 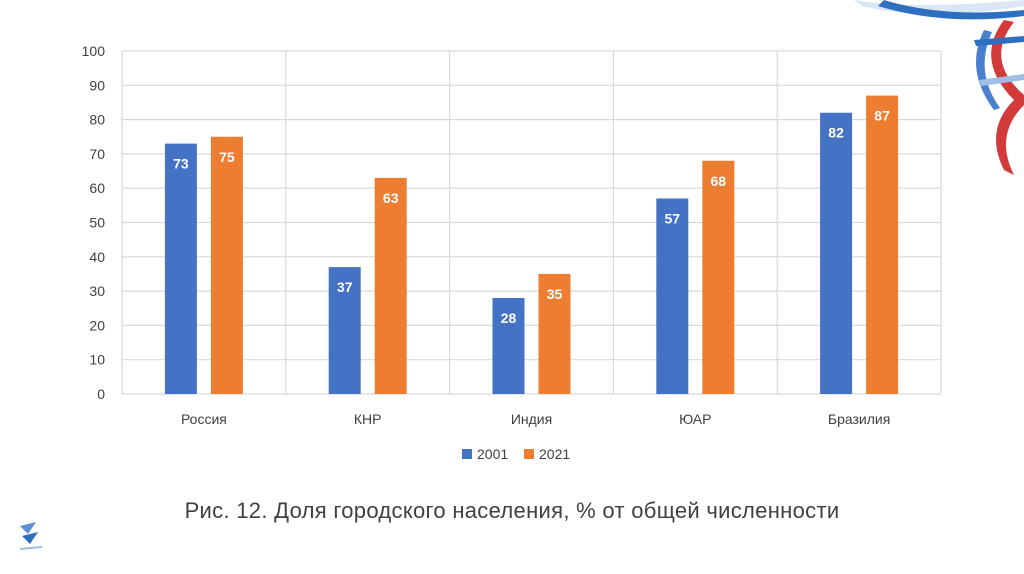 I want to click on data-label: 28, so click(x=509, y=318).